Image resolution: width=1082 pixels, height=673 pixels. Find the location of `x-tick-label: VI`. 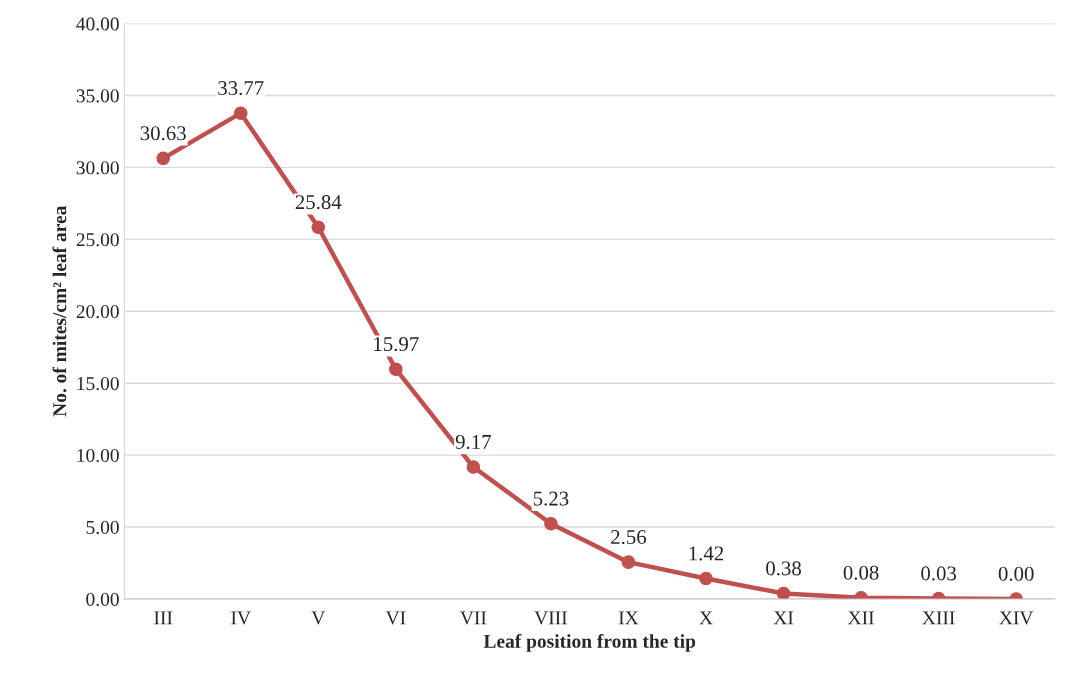

x-tick-label: VI is located at coordinates (395, 618).